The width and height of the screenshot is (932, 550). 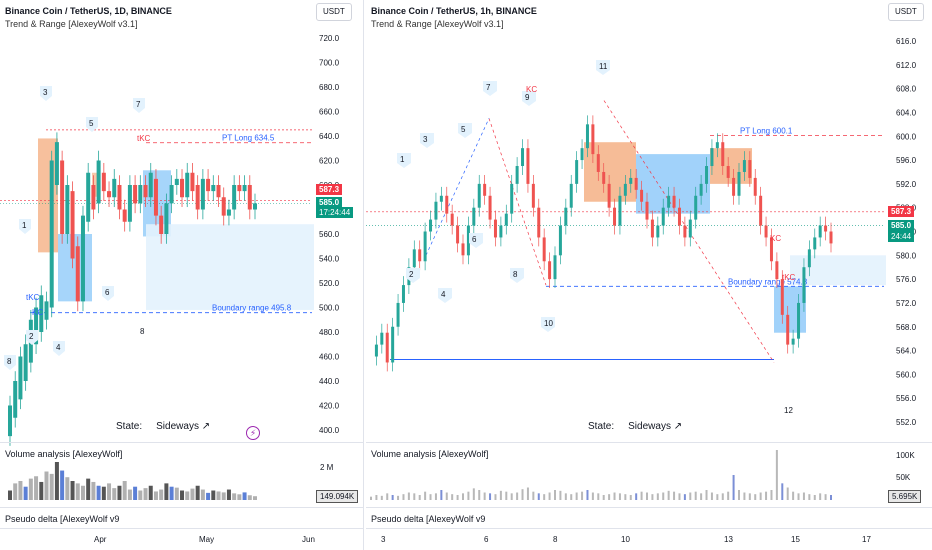 I want to click on price-axis-tick: 620.0, so click(x=329, y=161).